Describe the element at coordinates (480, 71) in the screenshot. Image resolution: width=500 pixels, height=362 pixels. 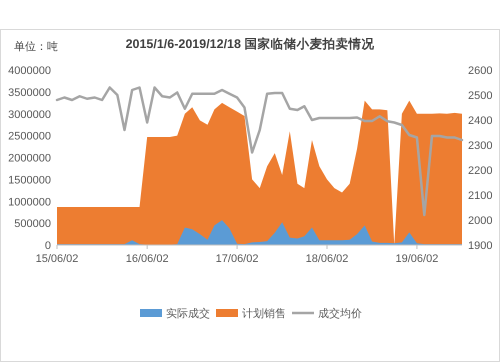
I see `y2-tick-label: 2600` at that location.